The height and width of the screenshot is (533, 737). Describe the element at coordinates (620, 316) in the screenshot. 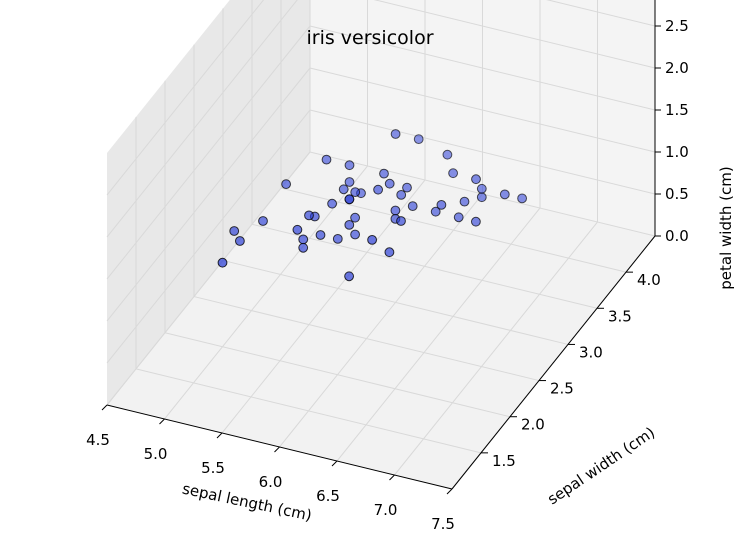

I see `y-tick-label: 3.5` at that location.